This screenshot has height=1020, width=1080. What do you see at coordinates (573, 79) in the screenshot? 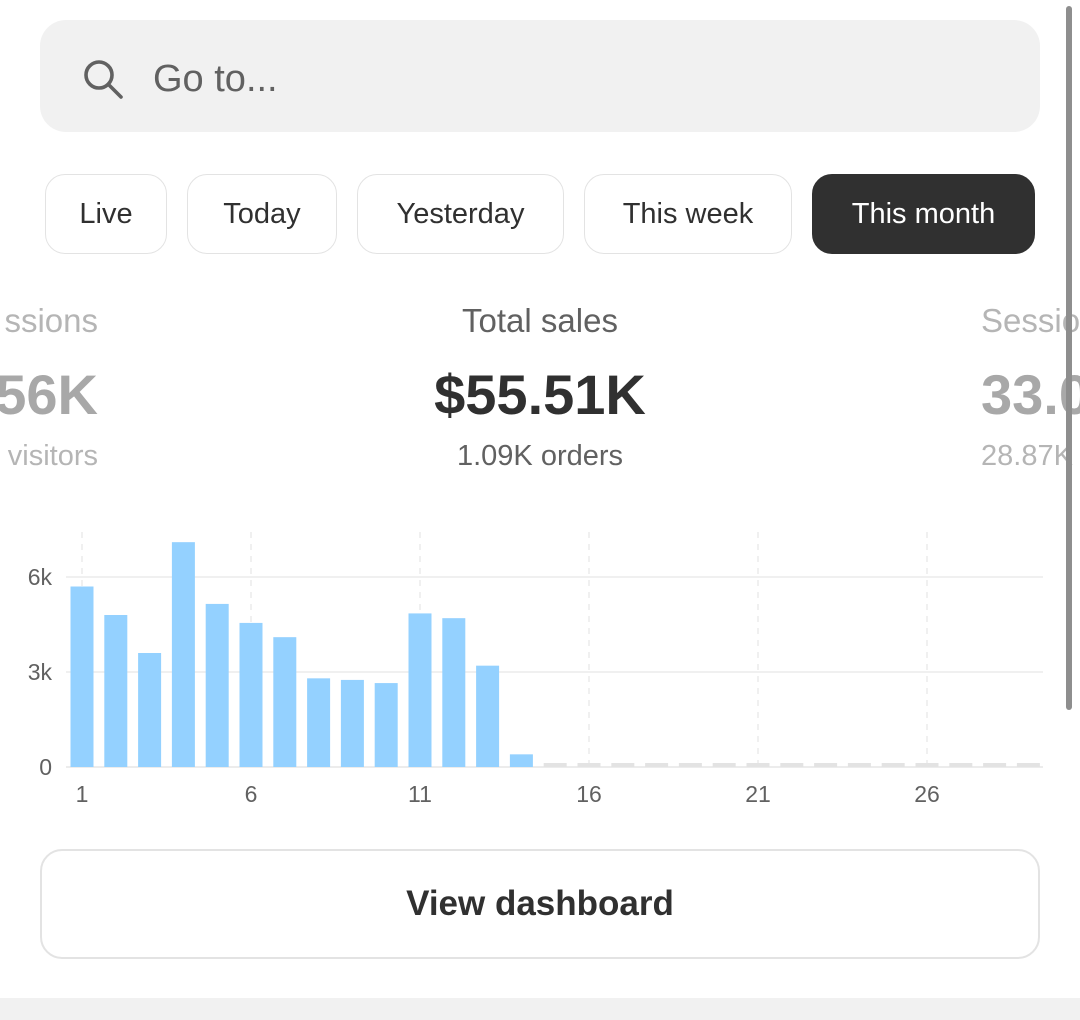
I see `search-input` at bounding box center [573, 79].